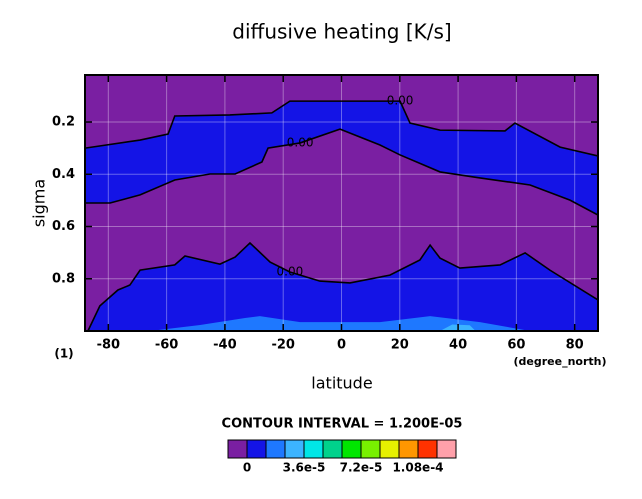 This screenshot has width=642, height=499. What do you see at coordinates (39, 203) in the screenshot?
I see `y-axis-label: sigma` at bounding box center [39, 203].